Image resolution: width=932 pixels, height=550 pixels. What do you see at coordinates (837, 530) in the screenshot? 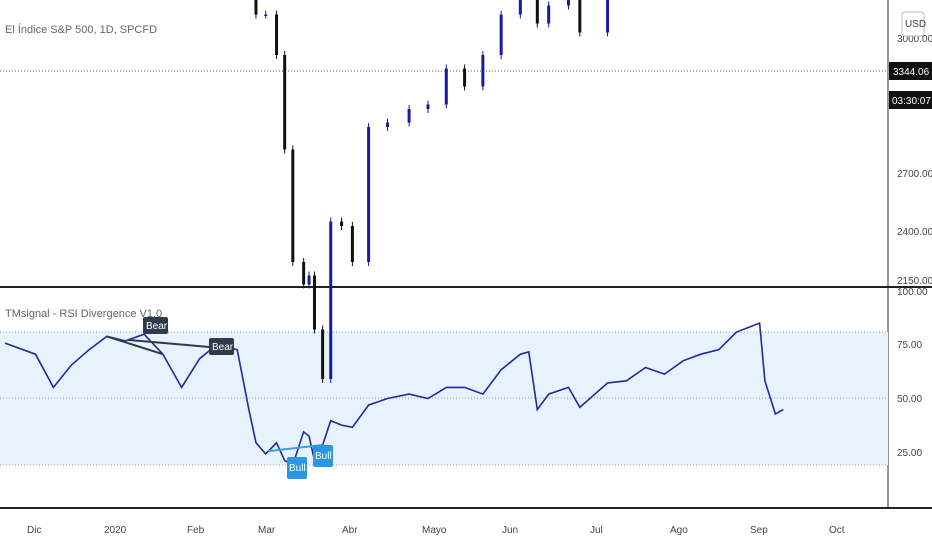
I see `time-tick: Oct` at bounding box center [837, 530].